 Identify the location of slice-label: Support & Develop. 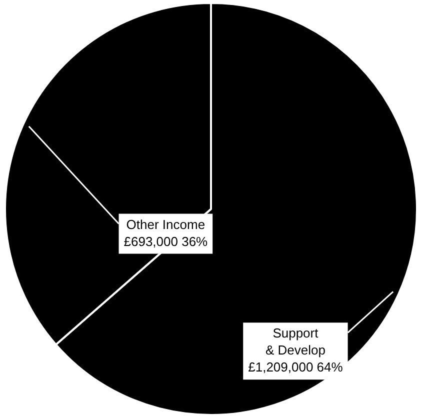
(295, 342).